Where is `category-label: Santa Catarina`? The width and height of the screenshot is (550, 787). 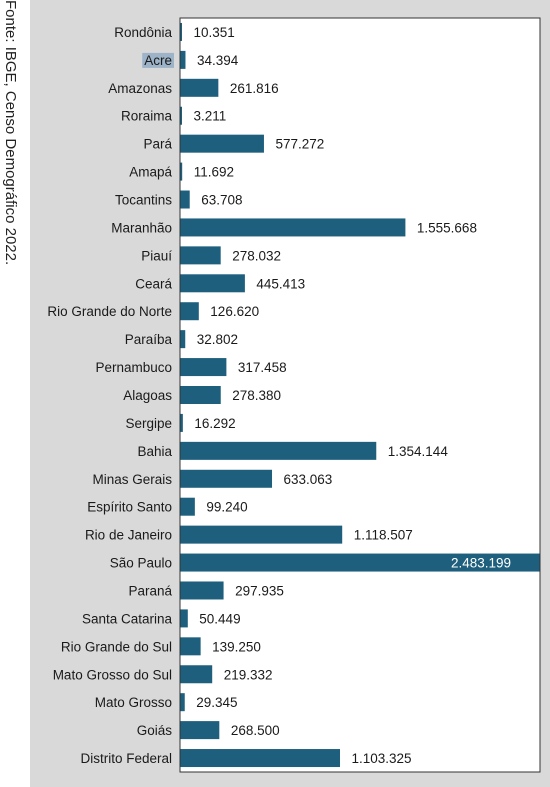 category-label: Santa Catarina is located at coordinates (127, 618).